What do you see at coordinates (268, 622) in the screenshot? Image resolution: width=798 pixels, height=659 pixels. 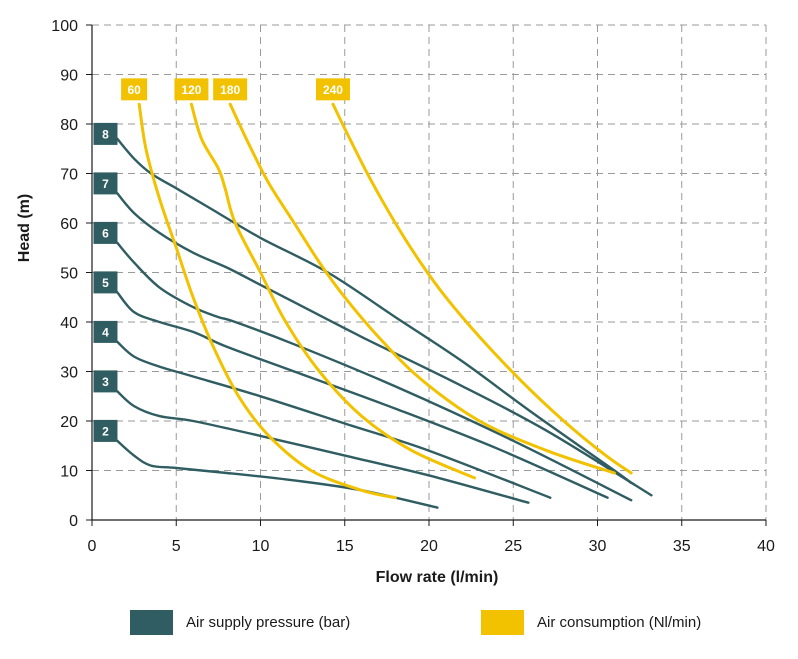 I see `legend-label-pressure: Air supply pressure (bar)` at bounding box center [268, 622].